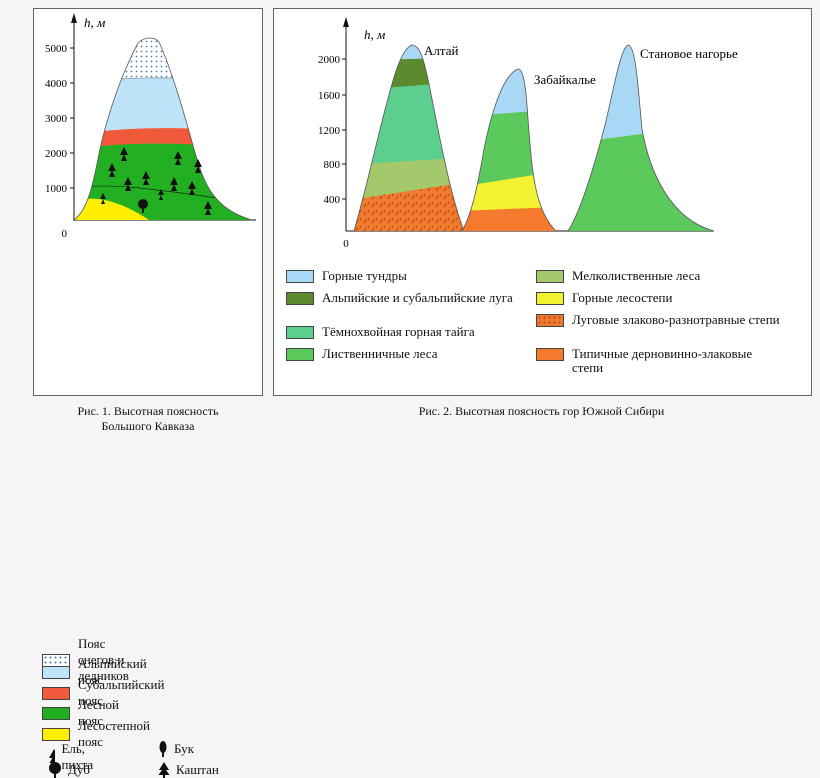  Describe the element at coordinates (56, 84) in the screenshot. I see `tick-label-4000: 4000` at that location.